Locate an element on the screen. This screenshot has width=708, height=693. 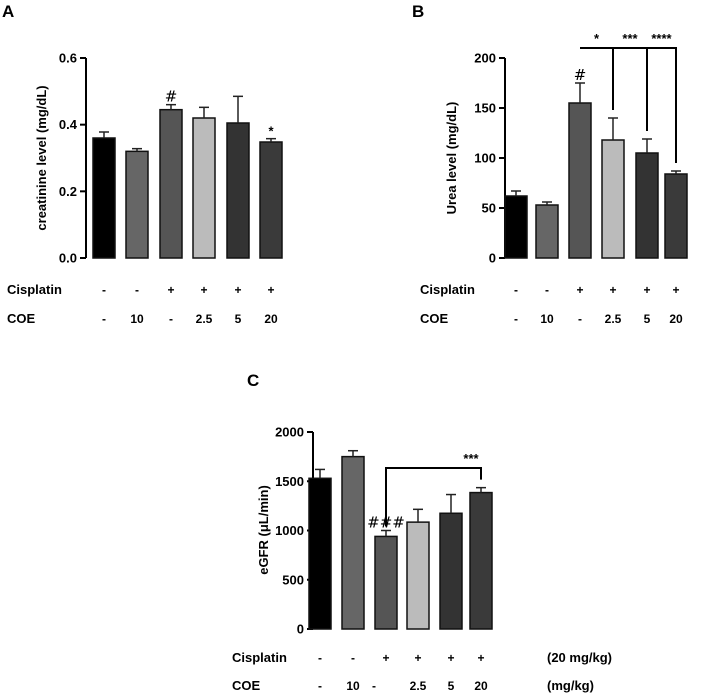
panel-b-coe-dose: 20 is located at coordinates (676, 319).